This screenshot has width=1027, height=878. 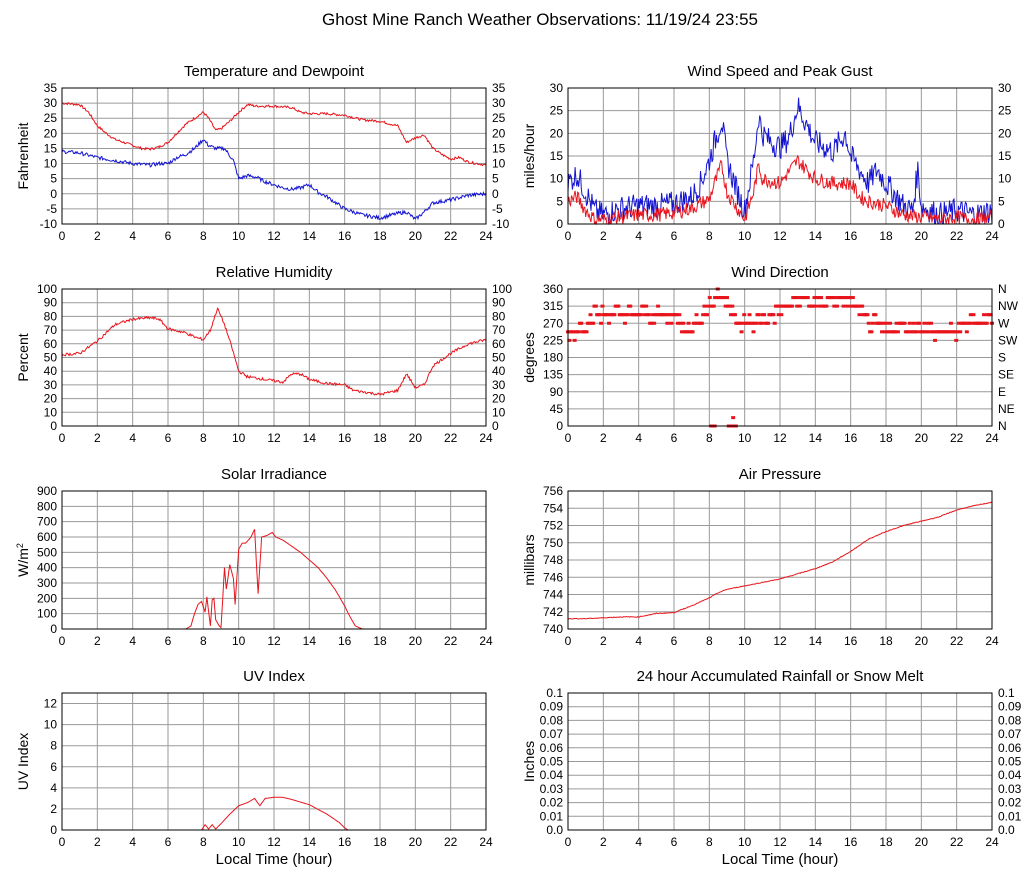 What do you see at coordinates (53, 788) in the screenshot?
I see `y-tick-label: 4` at bounding box center [53, 788].